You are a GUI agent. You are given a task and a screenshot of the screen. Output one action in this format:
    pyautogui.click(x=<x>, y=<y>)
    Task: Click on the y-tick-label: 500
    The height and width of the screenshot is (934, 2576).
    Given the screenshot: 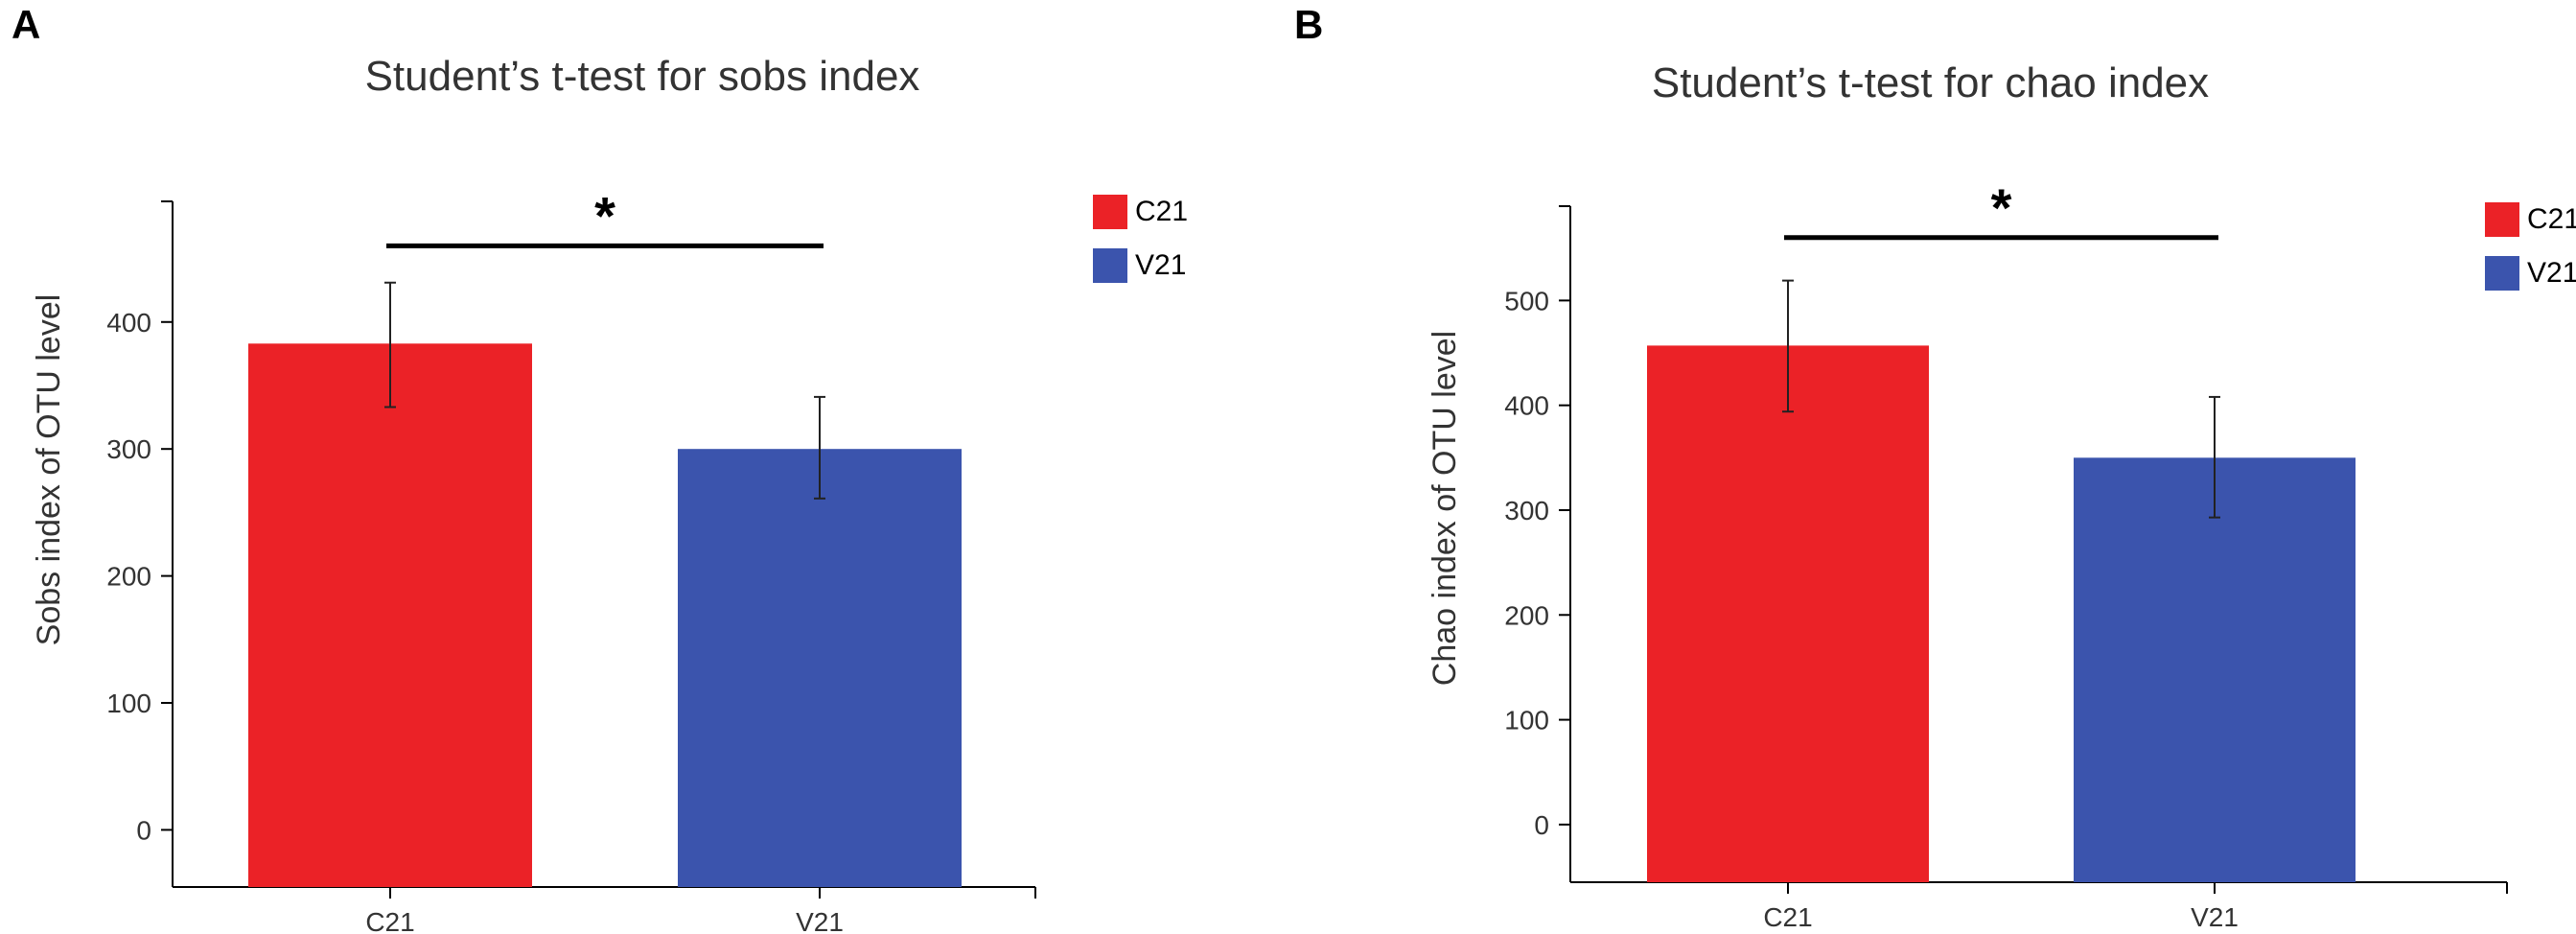 What is the action you would take?
    pyautogui.click(x=1526, y=300)
    